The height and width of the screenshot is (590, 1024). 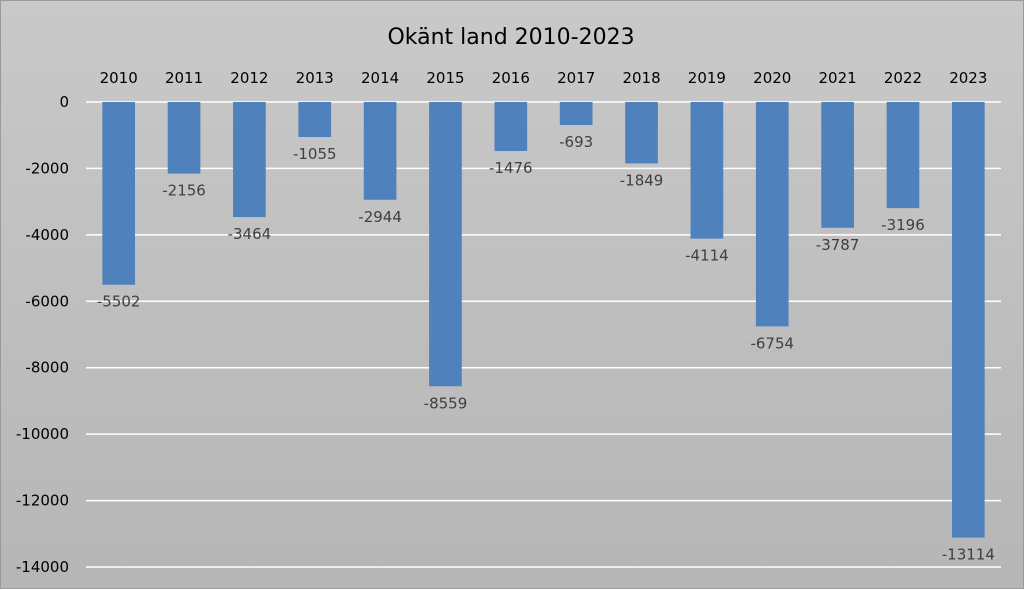 What do you see at coordinates (315, 154) in the screenshot?
I see `data-label: -1055` at bounding box center [315, 154].